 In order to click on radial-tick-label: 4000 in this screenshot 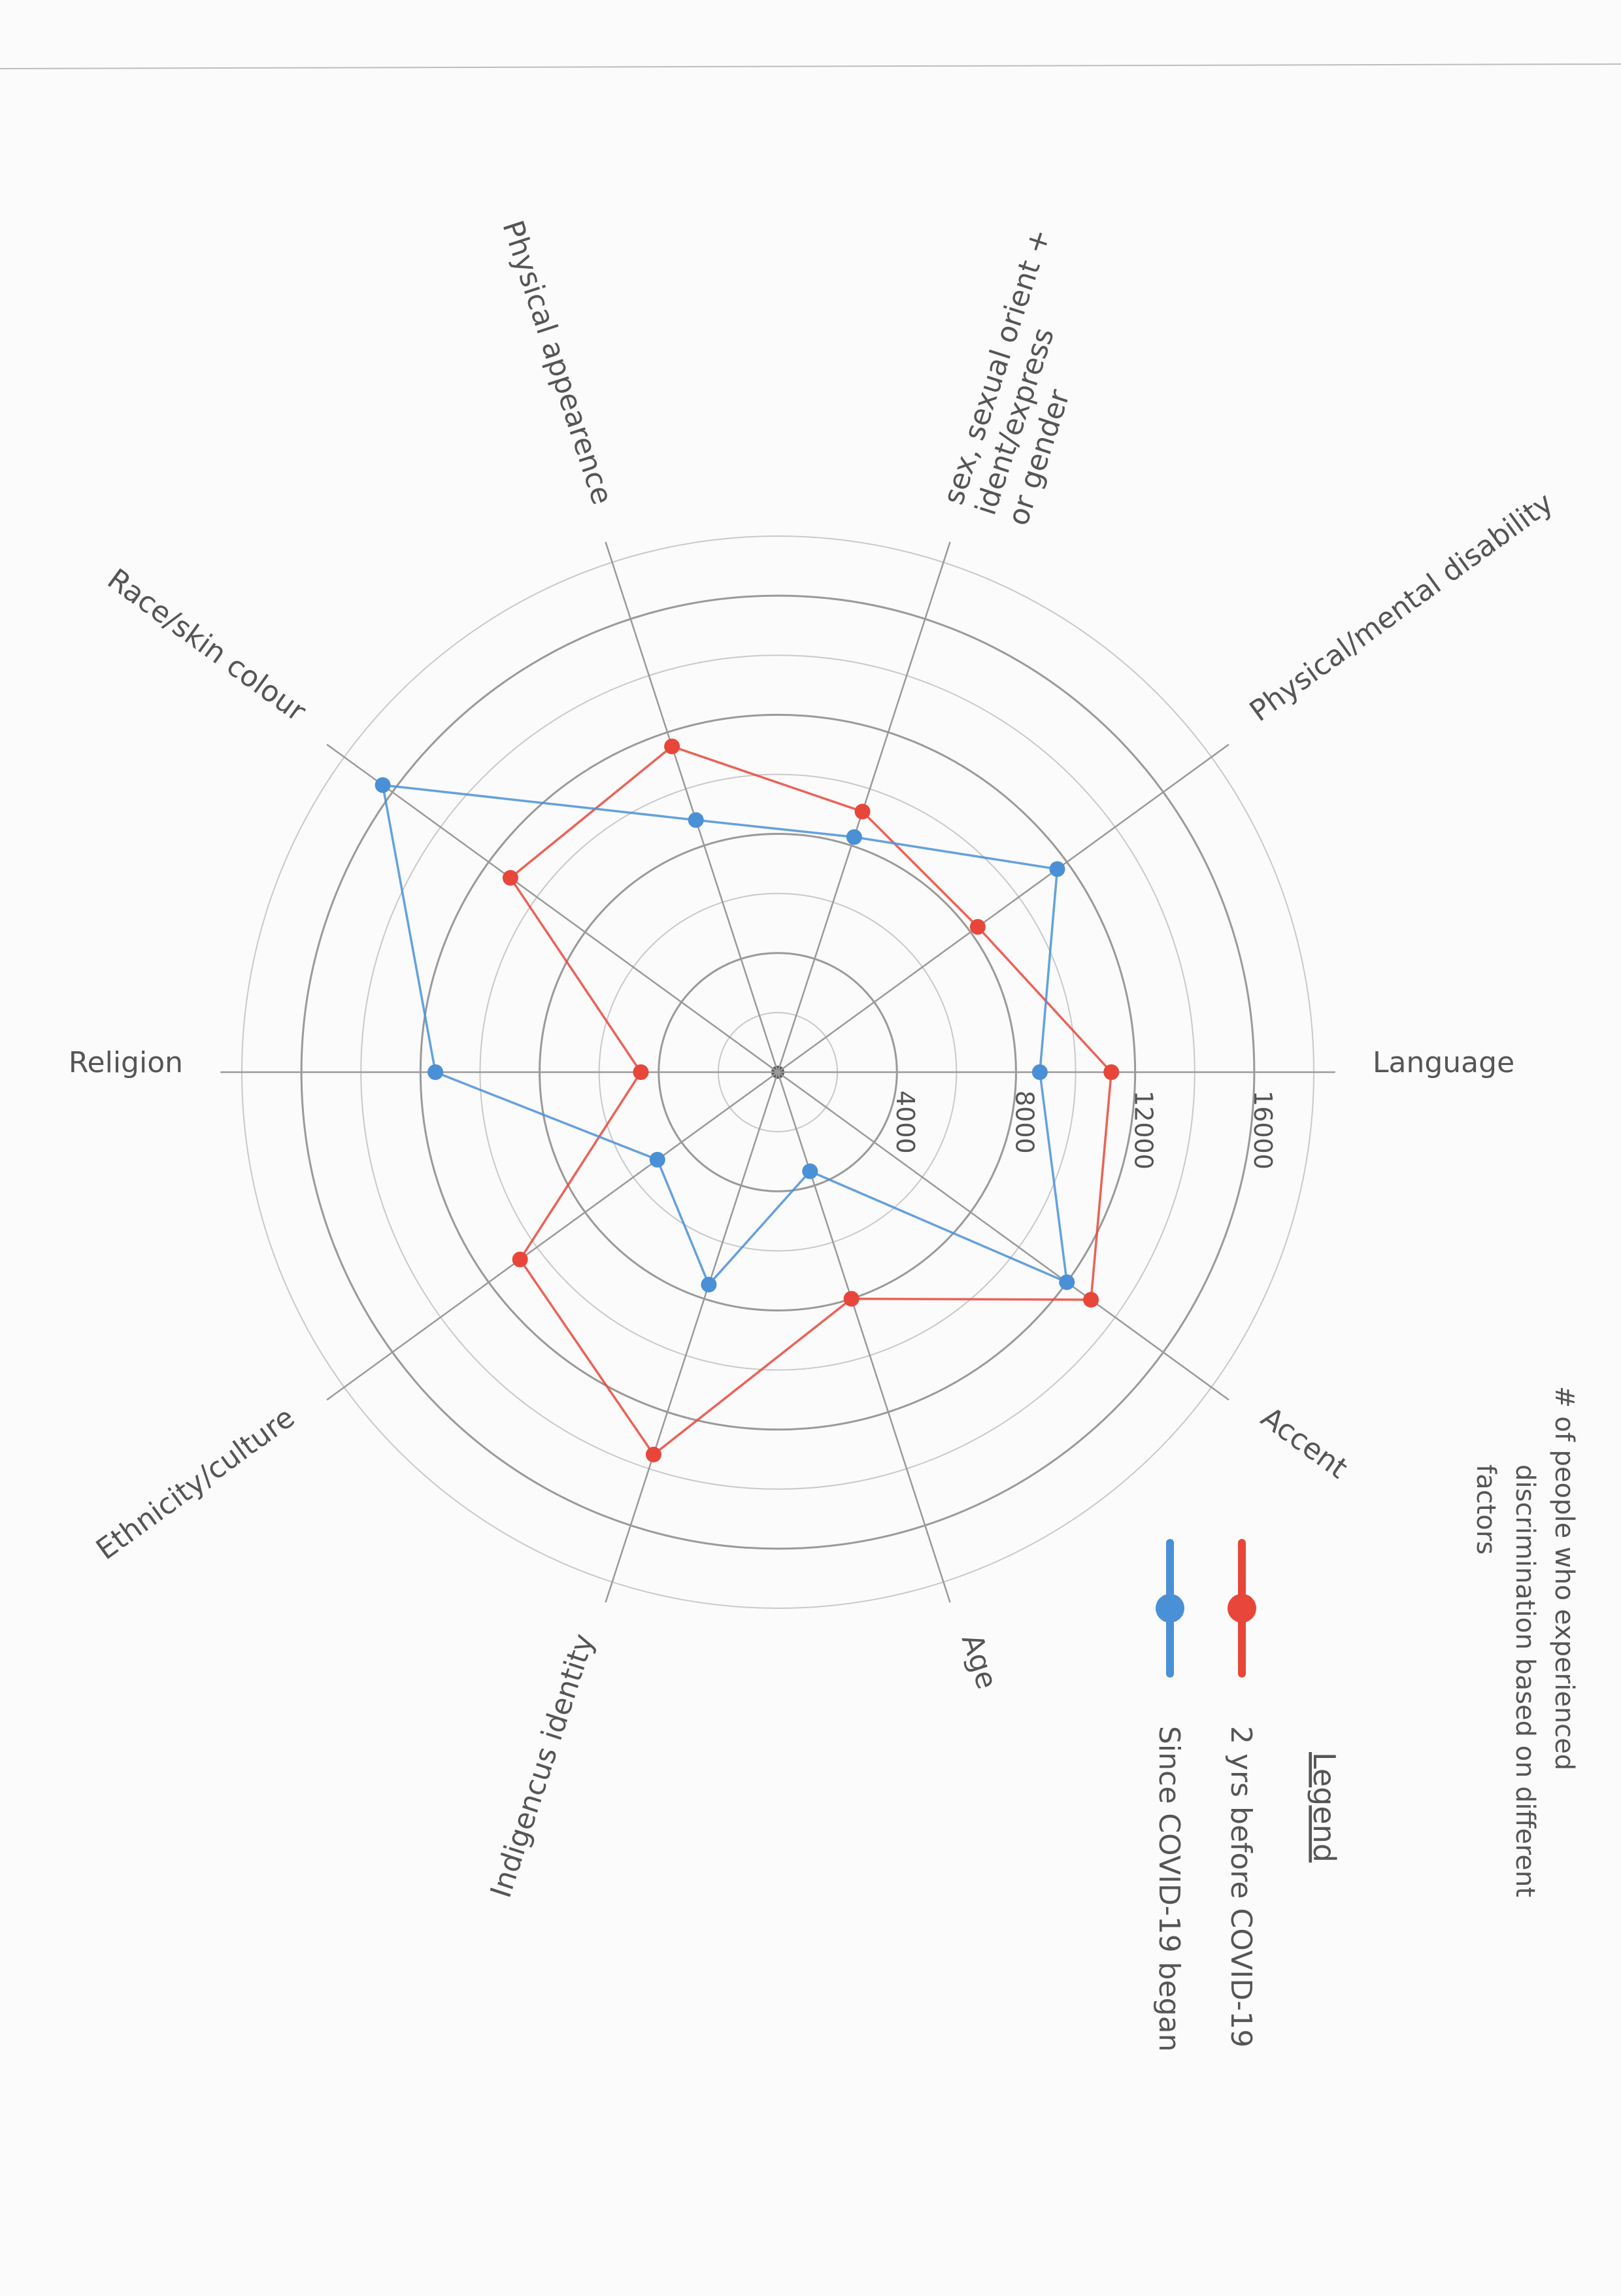, I will do `click(906, 1122)`.